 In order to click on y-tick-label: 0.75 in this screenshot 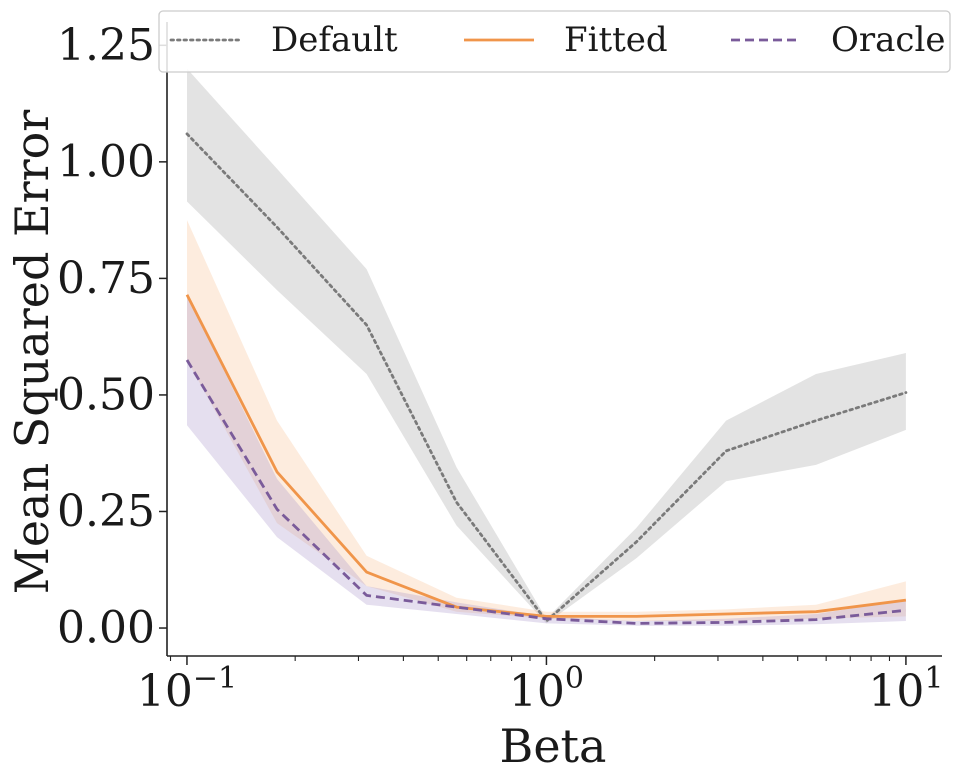, I will do `click(106, 278)`.